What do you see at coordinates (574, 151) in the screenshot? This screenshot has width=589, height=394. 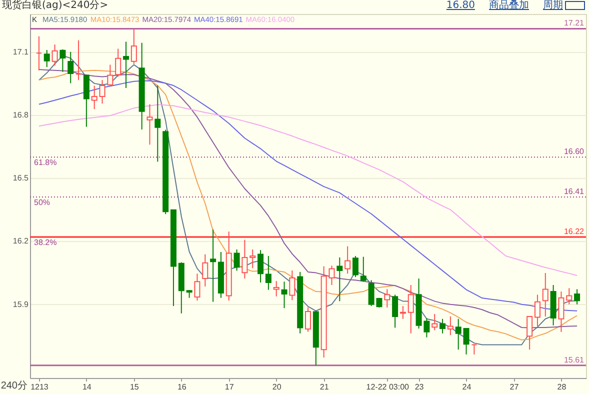 I see `ref-line-label: 16.60` at bounding box center [574, 151].